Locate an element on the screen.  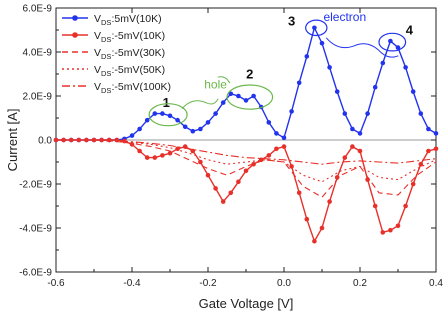
x-tick-label: -0.4 is located at coordinates (132, 283).